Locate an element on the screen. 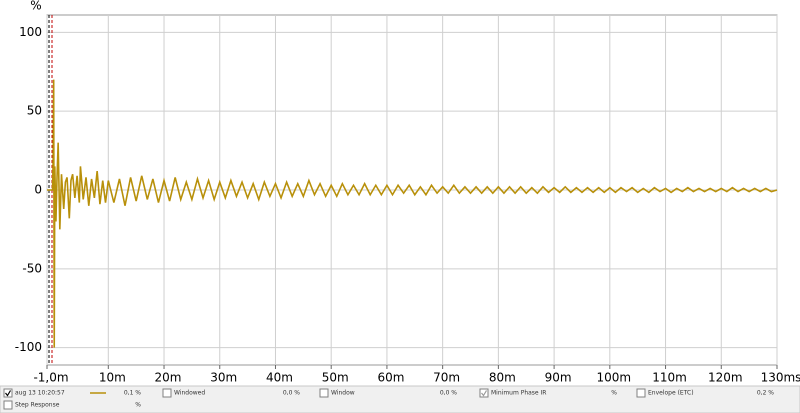 The width and height of the screenshot is (800, 413). x-tick-label: 100m is located at coordinates (614, 378).